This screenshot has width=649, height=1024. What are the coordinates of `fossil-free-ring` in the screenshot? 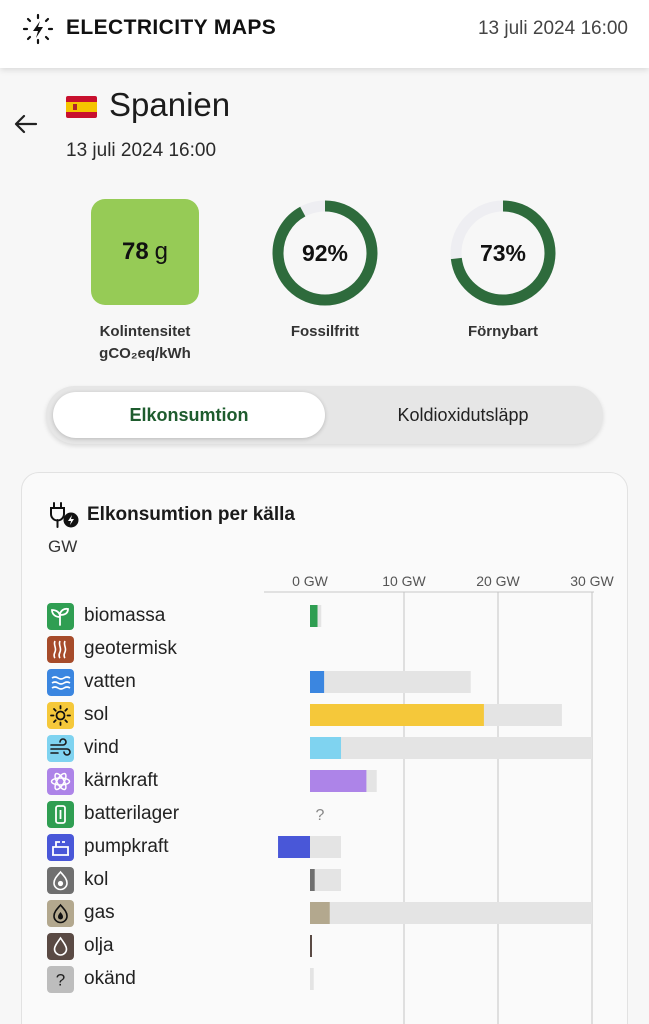 It's located at (325, 253).